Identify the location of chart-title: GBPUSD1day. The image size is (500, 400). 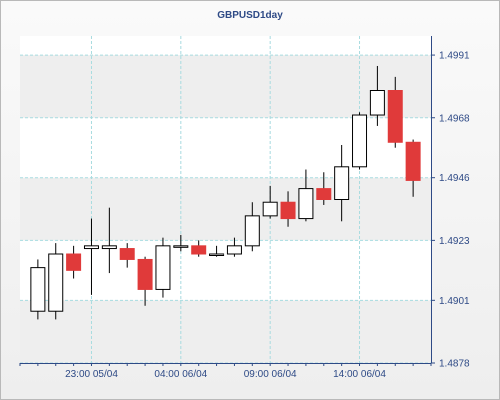
(250, 15).